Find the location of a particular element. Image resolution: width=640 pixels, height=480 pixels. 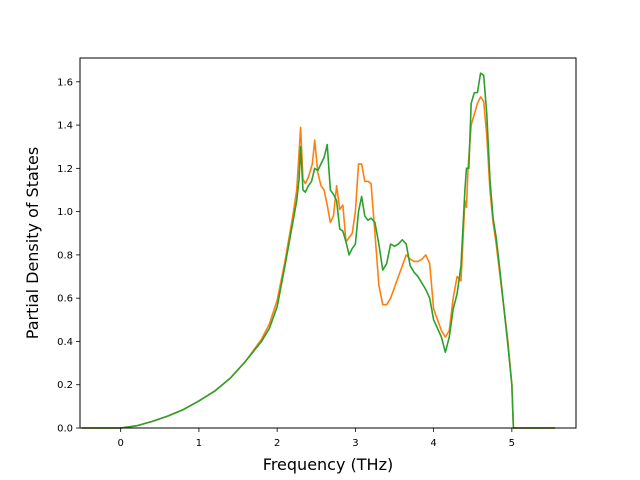

y-tick-label: 1.0 is located at coordinates (65, 212).